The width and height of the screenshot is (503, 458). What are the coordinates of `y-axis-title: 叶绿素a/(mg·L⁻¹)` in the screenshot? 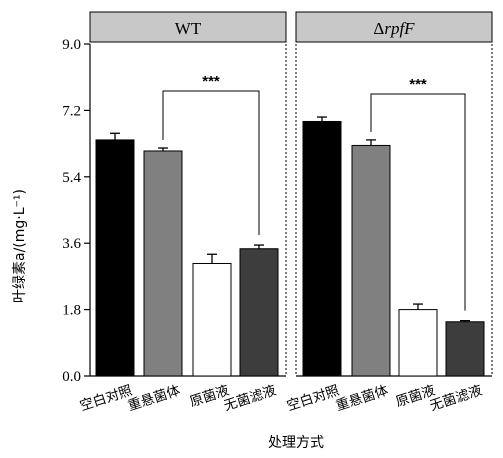 It's located at (20, 246).